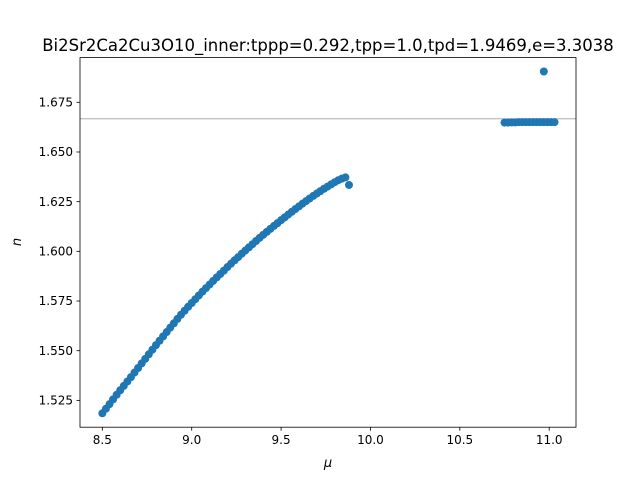 This screenshot has height=480, width=640. I want to click on y-tick-label: 1.600, so click(56, 252).